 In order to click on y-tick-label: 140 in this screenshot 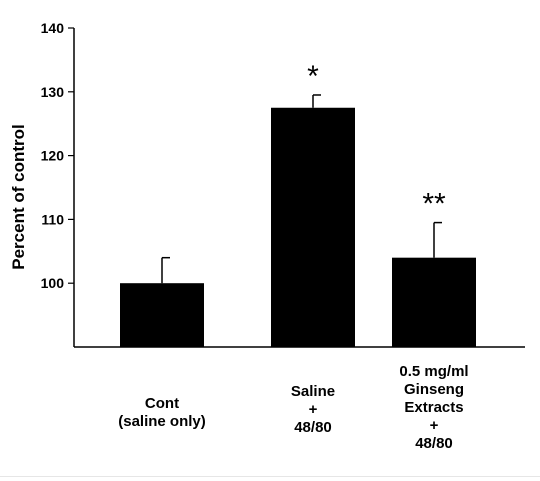, I will do `click(53, 28)`.